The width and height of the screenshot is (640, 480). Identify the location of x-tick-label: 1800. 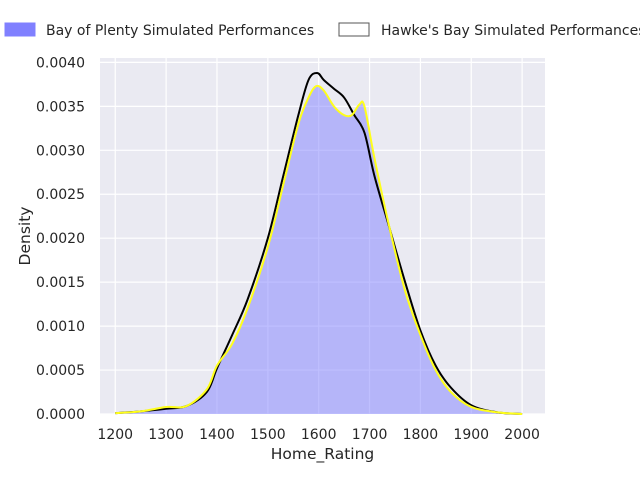
(421, 435).